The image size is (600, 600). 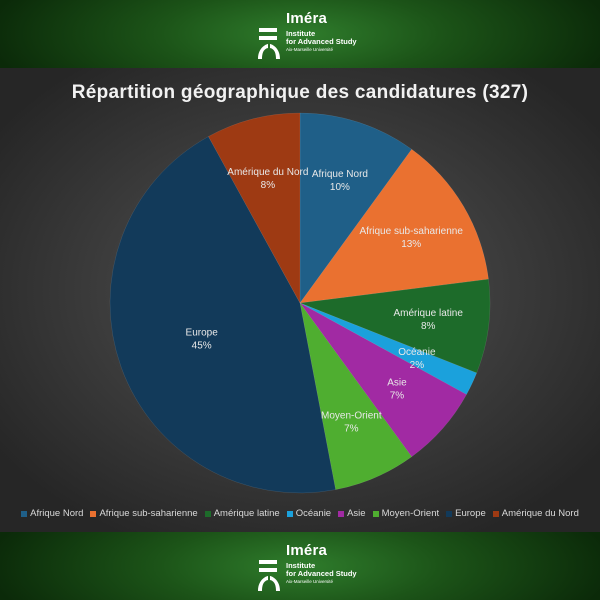 What do you see at coordinates (313, 513) in the screenshot?
I see `legend-label: Océanie` at bounding box center [313, 513].